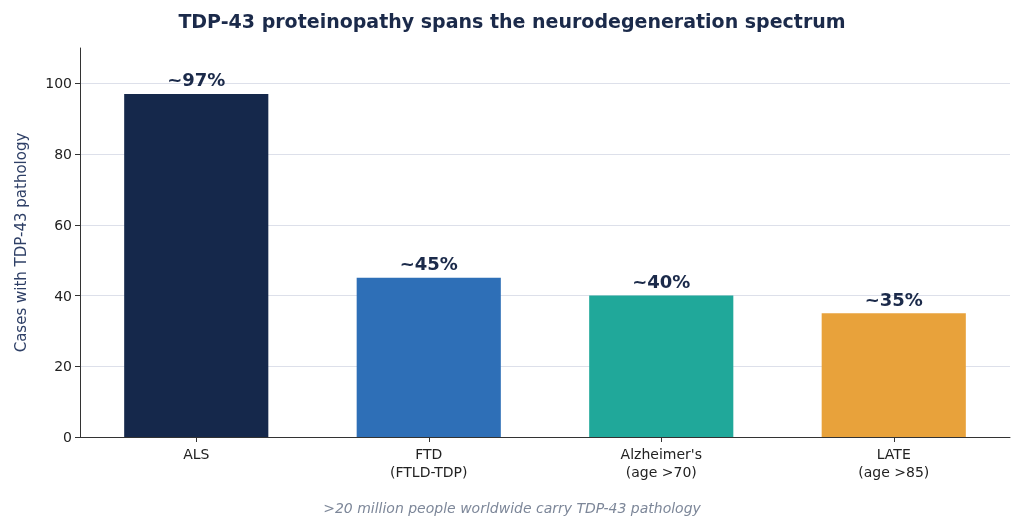 The height and width of the screenshot is (523, 1024). Describe the element at coordinates (63, 366) in the screenshot. I see `y-tick-label: 20` at that location.